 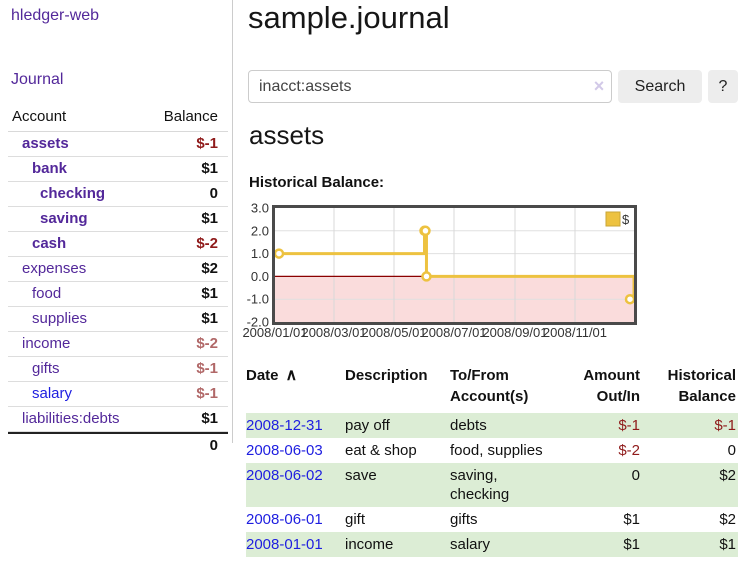 What do you see at coordinates (369, 544) in the screenshot?
I see `transaction-description: income` at bounding box center [369, 544].